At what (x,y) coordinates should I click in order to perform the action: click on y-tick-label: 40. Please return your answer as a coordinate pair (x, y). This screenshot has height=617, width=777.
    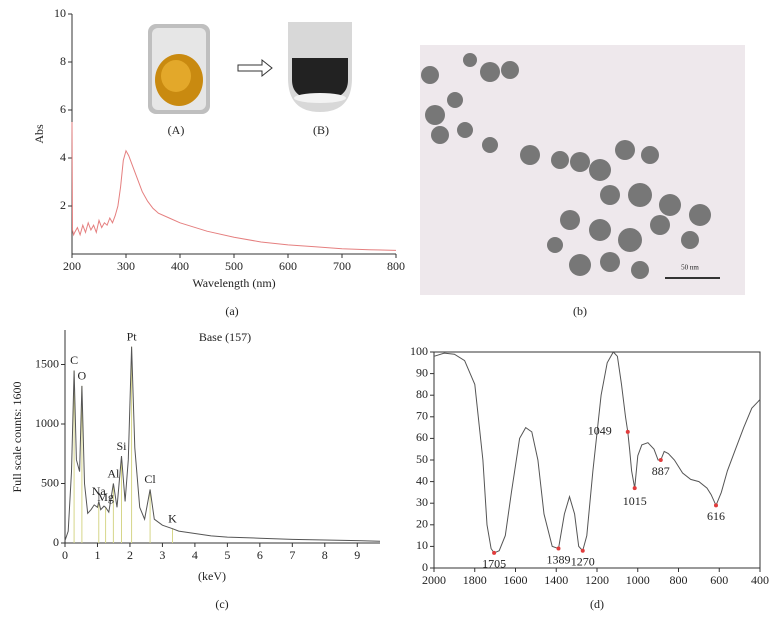
    Looking at the image, I should click on (422, 480).